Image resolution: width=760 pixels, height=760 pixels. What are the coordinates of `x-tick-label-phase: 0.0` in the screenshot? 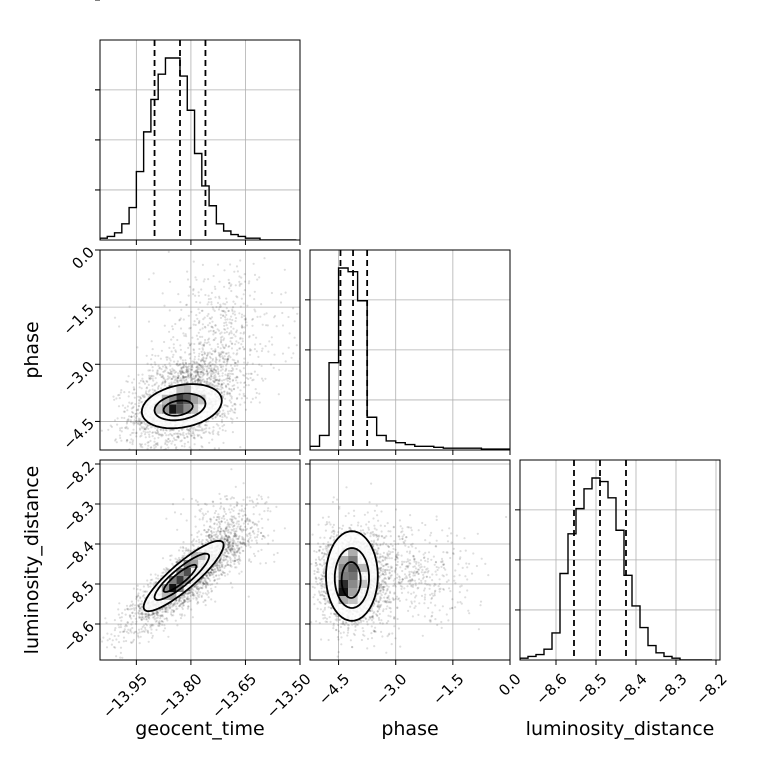 It's located at (510, 685).